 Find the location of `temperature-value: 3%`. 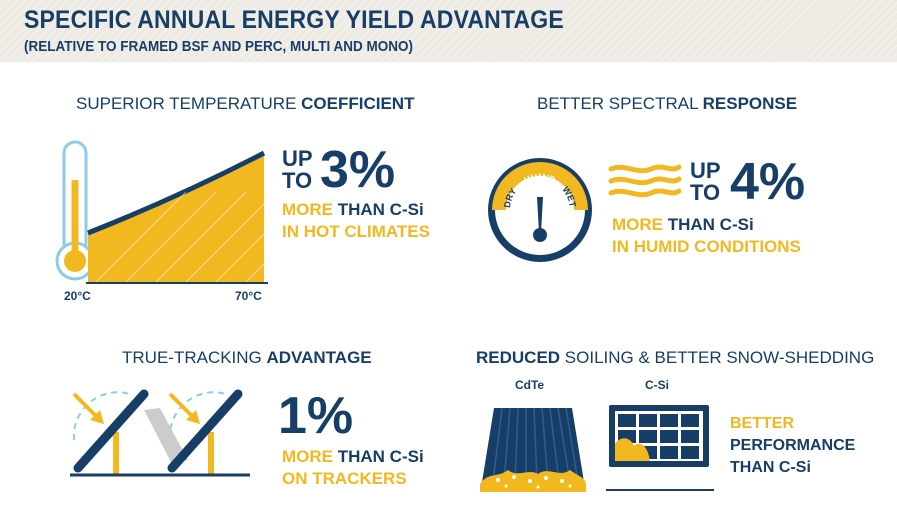

temperature-value: 3% is located at coordinates (358, 170).